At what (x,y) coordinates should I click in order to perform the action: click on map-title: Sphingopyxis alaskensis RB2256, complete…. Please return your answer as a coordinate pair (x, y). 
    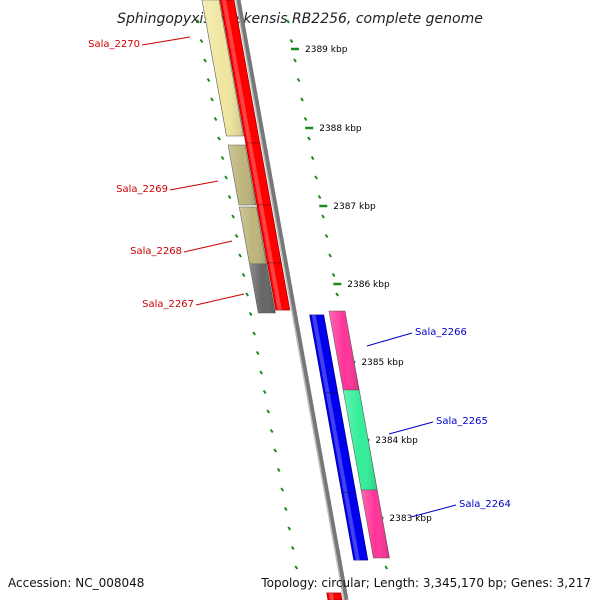
    Looking at the image, I should click on (300, 19).